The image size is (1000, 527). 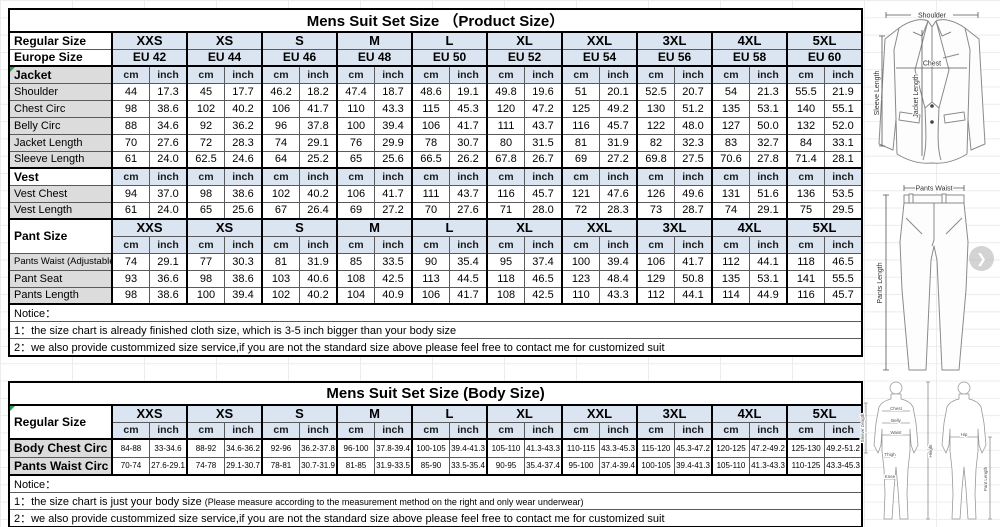 What do you see at coordinates (355, 108) in the screenshot?
I see `value-cm-cell: 110` at bounding box center [355, 108].